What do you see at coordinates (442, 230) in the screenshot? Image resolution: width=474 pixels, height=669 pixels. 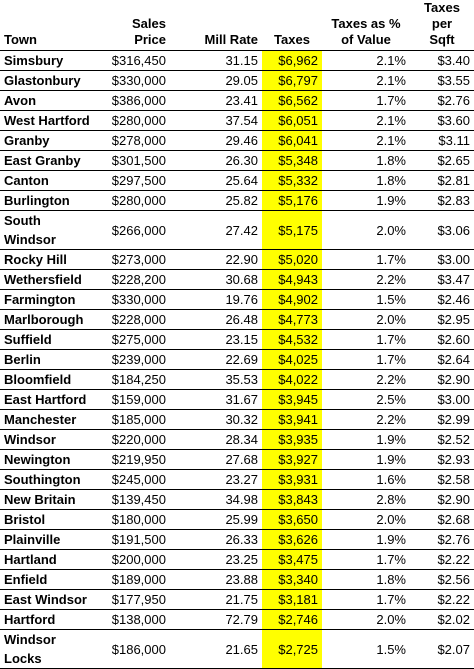 I see `taxes-sqft-cell: $3.06` at bounding box center [442, 230].